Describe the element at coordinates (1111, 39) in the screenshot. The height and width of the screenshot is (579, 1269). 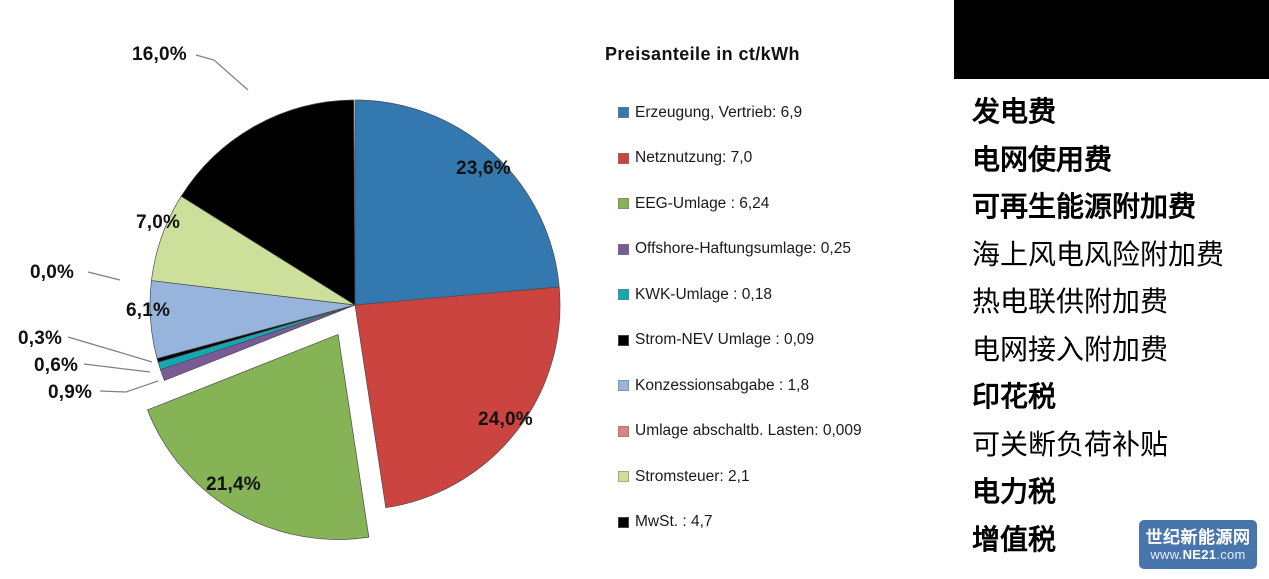
I see `black-header-bar` at that location.